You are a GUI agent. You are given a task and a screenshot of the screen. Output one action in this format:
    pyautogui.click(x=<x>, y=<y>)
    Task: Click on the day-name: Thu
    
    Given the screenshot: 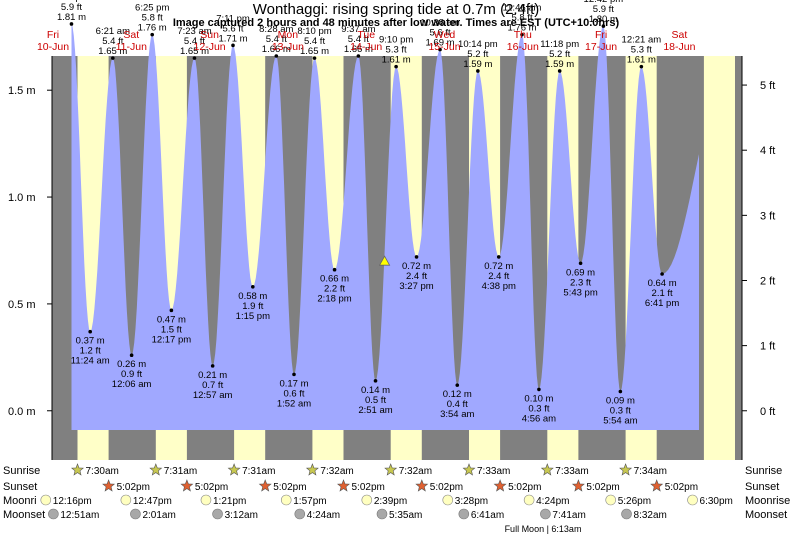 What is the action you would take?
    pyautogui.click(x=523, y=35)
    